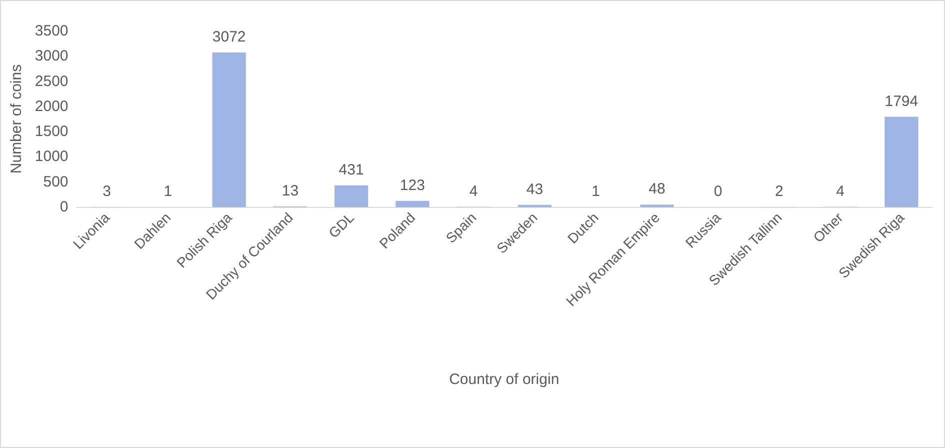 The image size is (945, 448). What do you see at coordinates (718, 191) in the screenshot?
I see `data-label: 0` at bounding box center [718, 191].